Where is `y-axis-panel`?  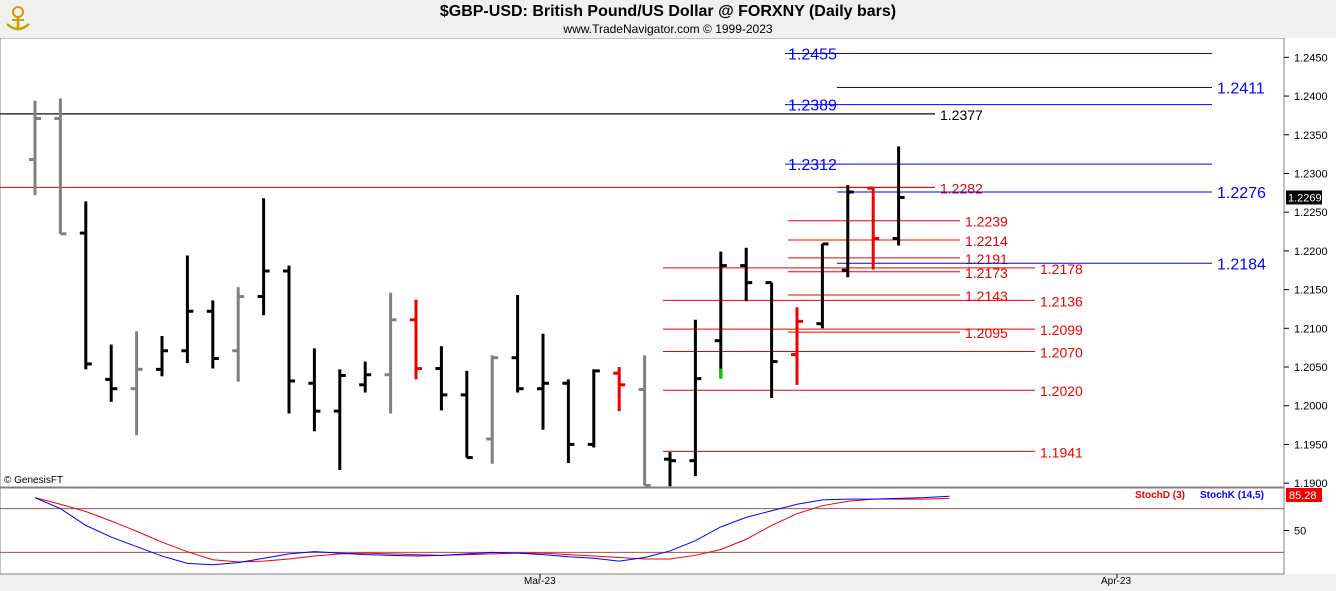
y-axis-panel is located at coordinates (1310, 306).